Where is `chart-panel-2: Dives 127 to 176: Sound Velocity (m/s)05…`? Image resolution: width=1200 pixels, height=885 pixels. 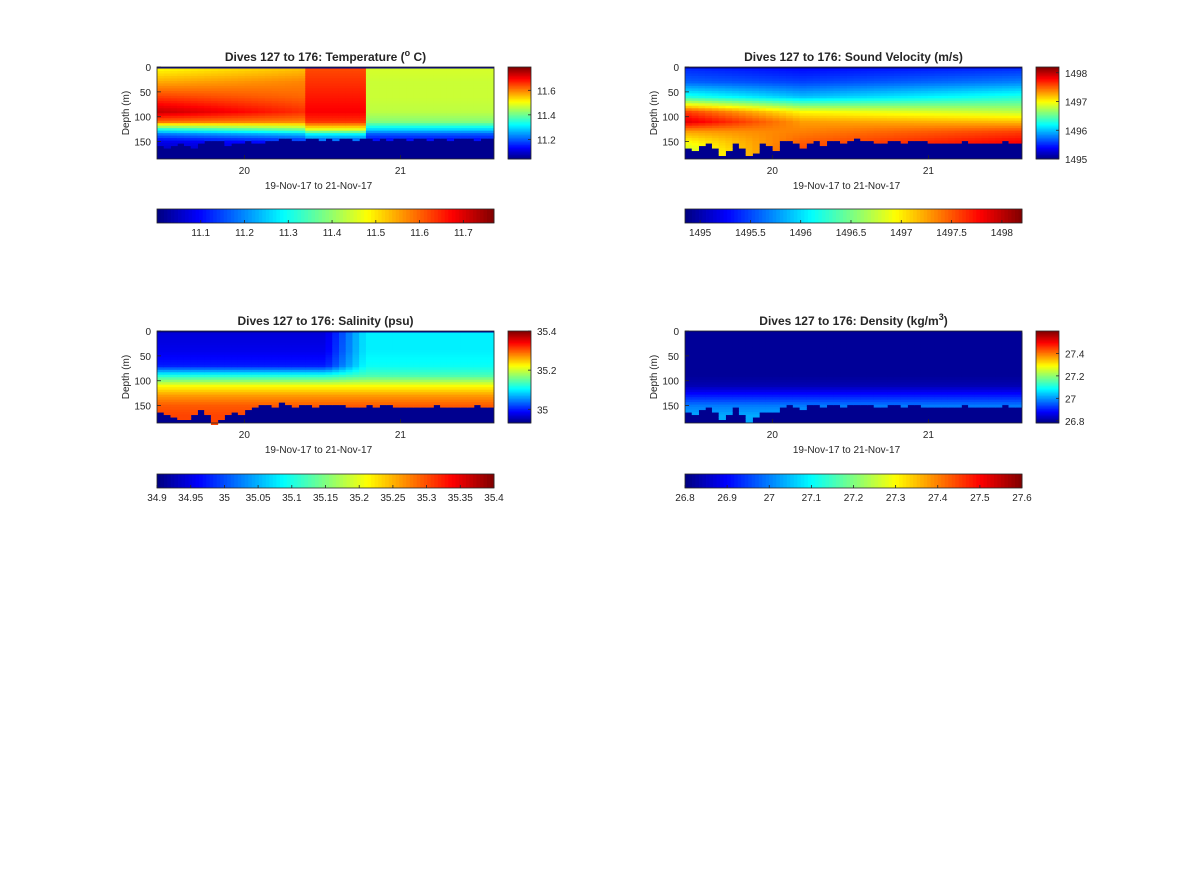
chart-panel-2: Dives 127 to 176: Sound Velocity (m/s)05… is located at coordinates (868, 144).